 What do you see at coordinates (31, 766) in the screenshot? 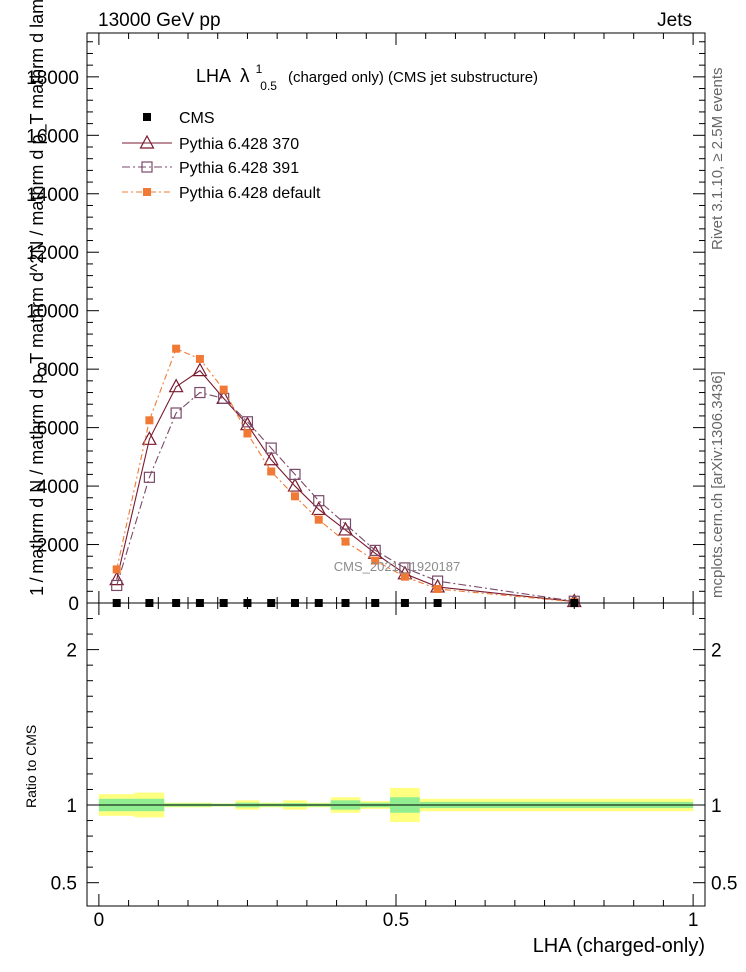
I see `ratio-ylabel: Ratio to CMS` at bounding box center [31, 766].